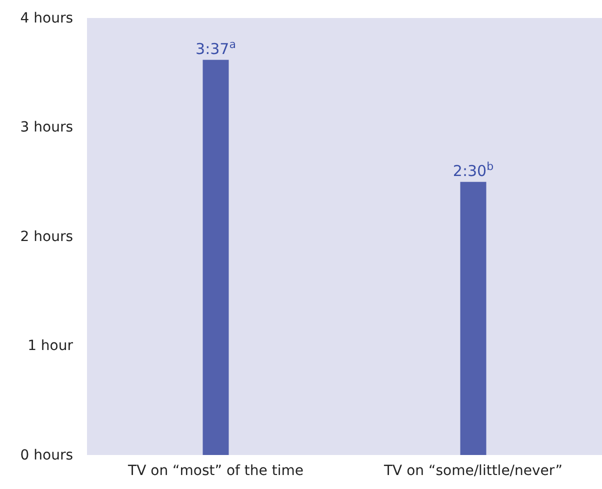 The image size is (602, 489). Describe the element at coordinates (472, 470) in the screenshot. I see `x-tick-label: TV on “some/little/never”` at that location.